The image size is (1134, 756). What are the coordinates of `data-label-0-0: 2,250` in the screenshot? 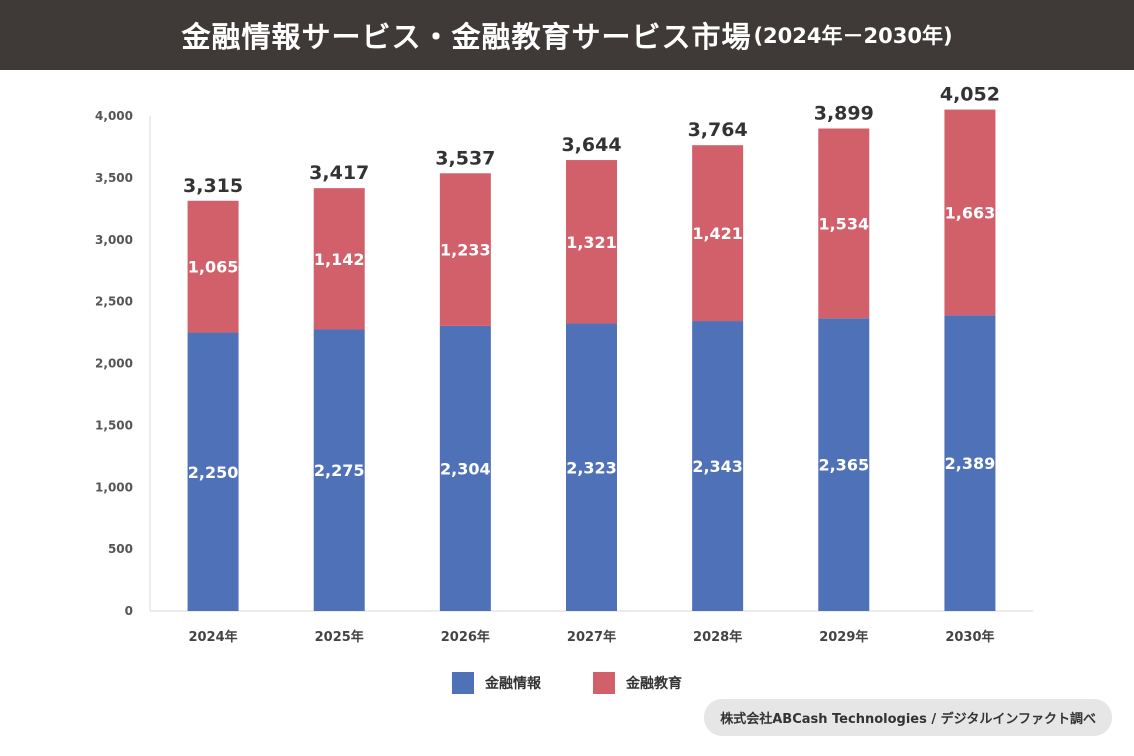 It's located at (213, 472).